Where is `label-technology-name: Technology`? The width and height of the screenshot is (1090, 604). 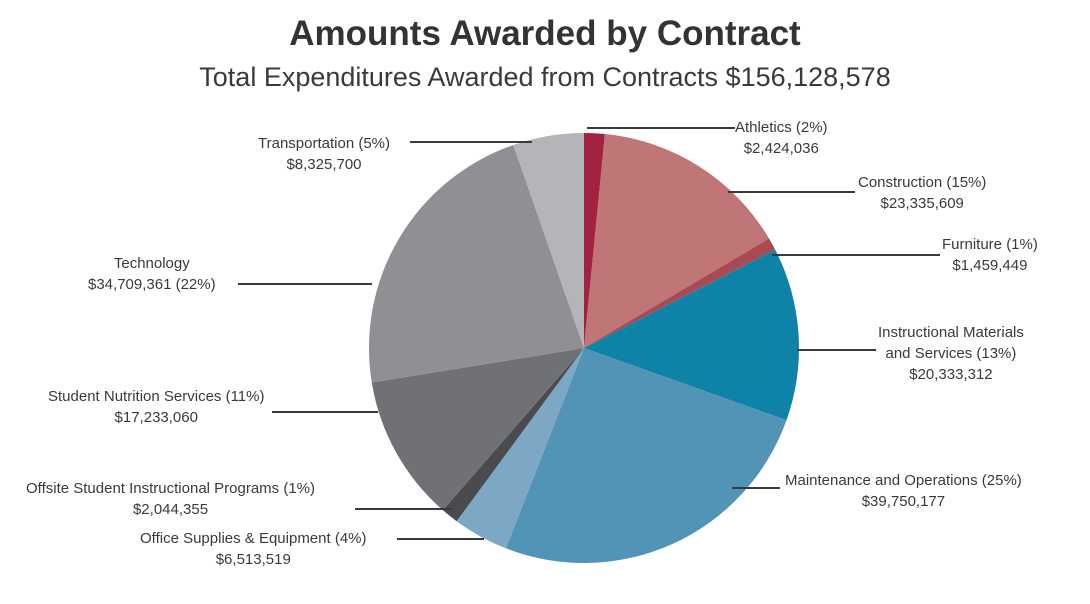 label-technology-name: Technology is located at coordinates (151, 263).